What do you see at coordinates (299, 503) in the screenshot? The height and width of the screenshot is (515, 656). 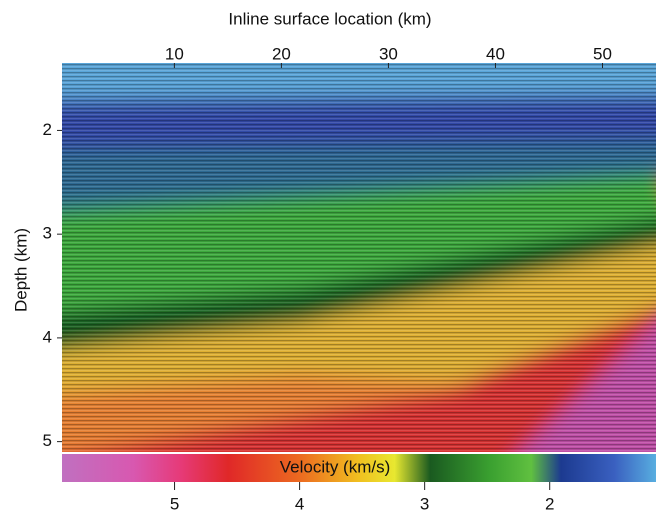 I see `colorbar-tick-label: 4` at bounding box center [299, 503].